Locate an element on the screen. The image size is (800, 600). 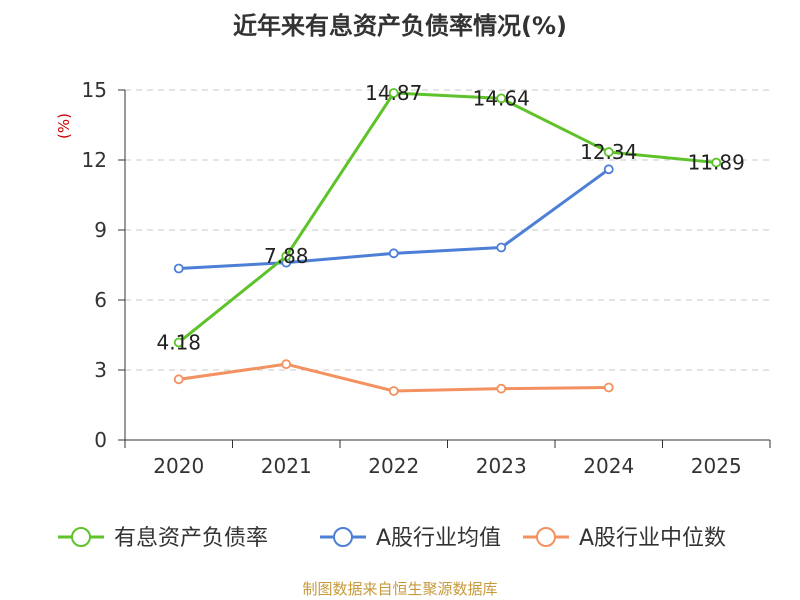
y-tick-label: 0 is located at coordinates (100, 440).